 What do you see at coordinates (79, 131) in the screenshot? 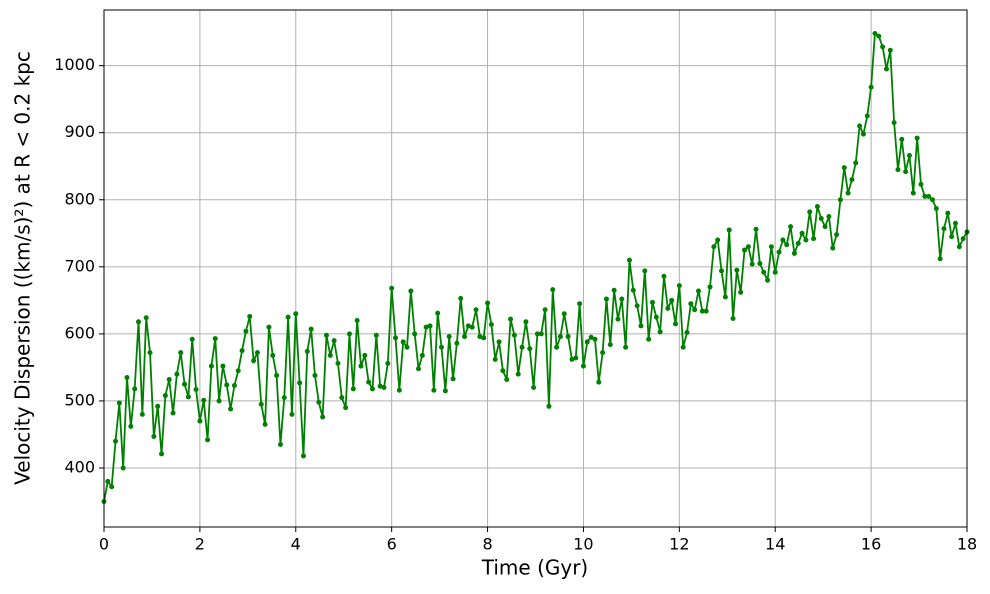
I see `y-tick-label: 900` at bounding box center [79, 131].